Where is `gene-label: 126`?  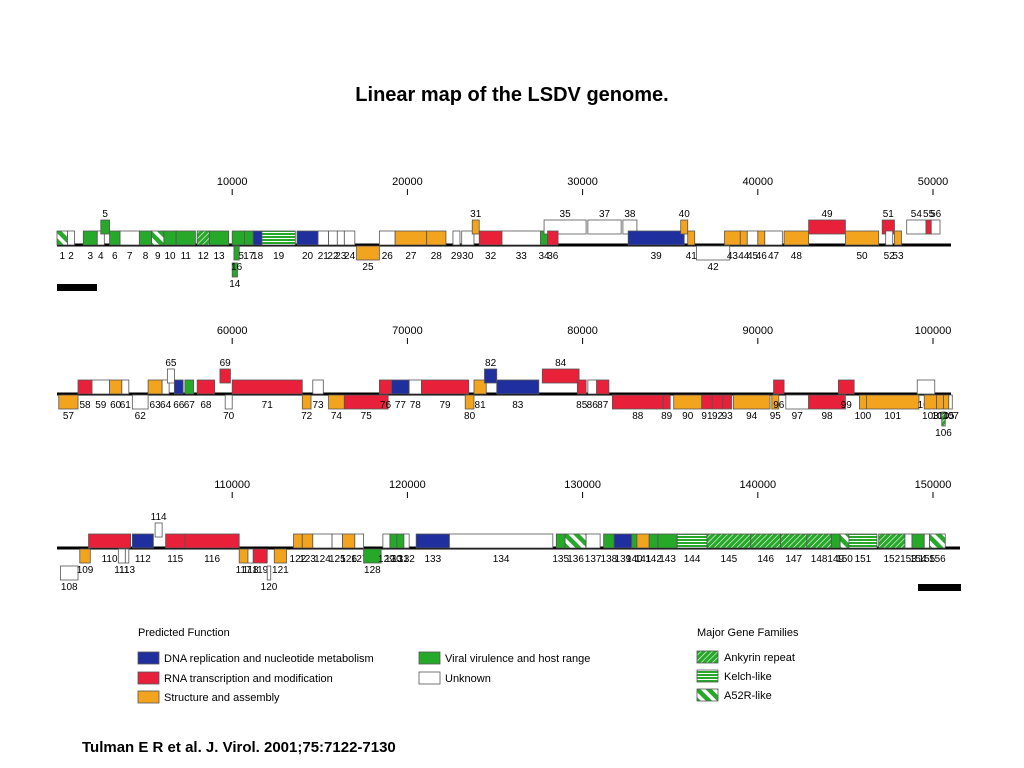
gene-label: 126 is located at coordinates (348, 559).